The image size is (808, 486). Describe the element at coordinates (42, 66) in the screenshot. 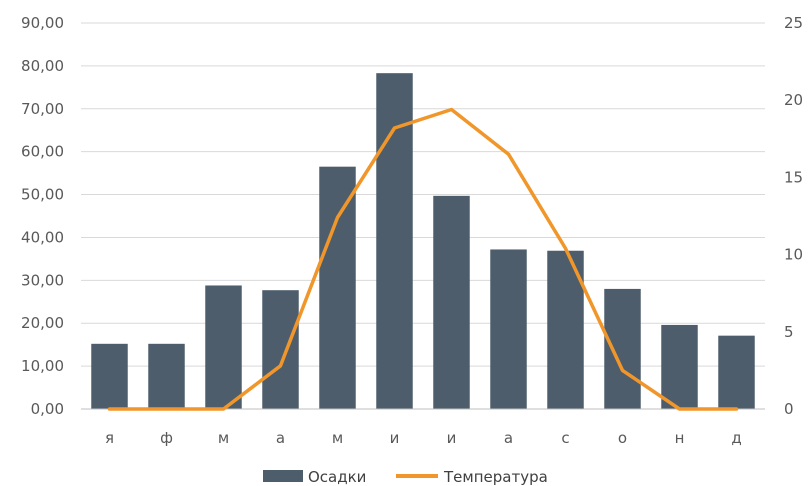

I see `left-tick-label: 80,00` at that location.